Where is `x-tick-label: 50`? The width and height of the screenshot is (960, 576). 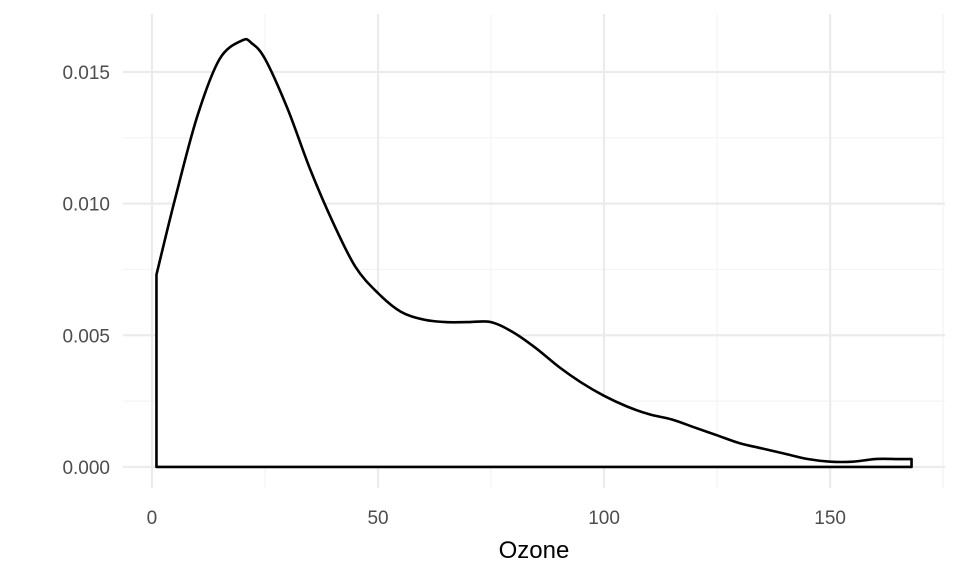
x-tick-label: 50 is located at coordinates (377, 518).